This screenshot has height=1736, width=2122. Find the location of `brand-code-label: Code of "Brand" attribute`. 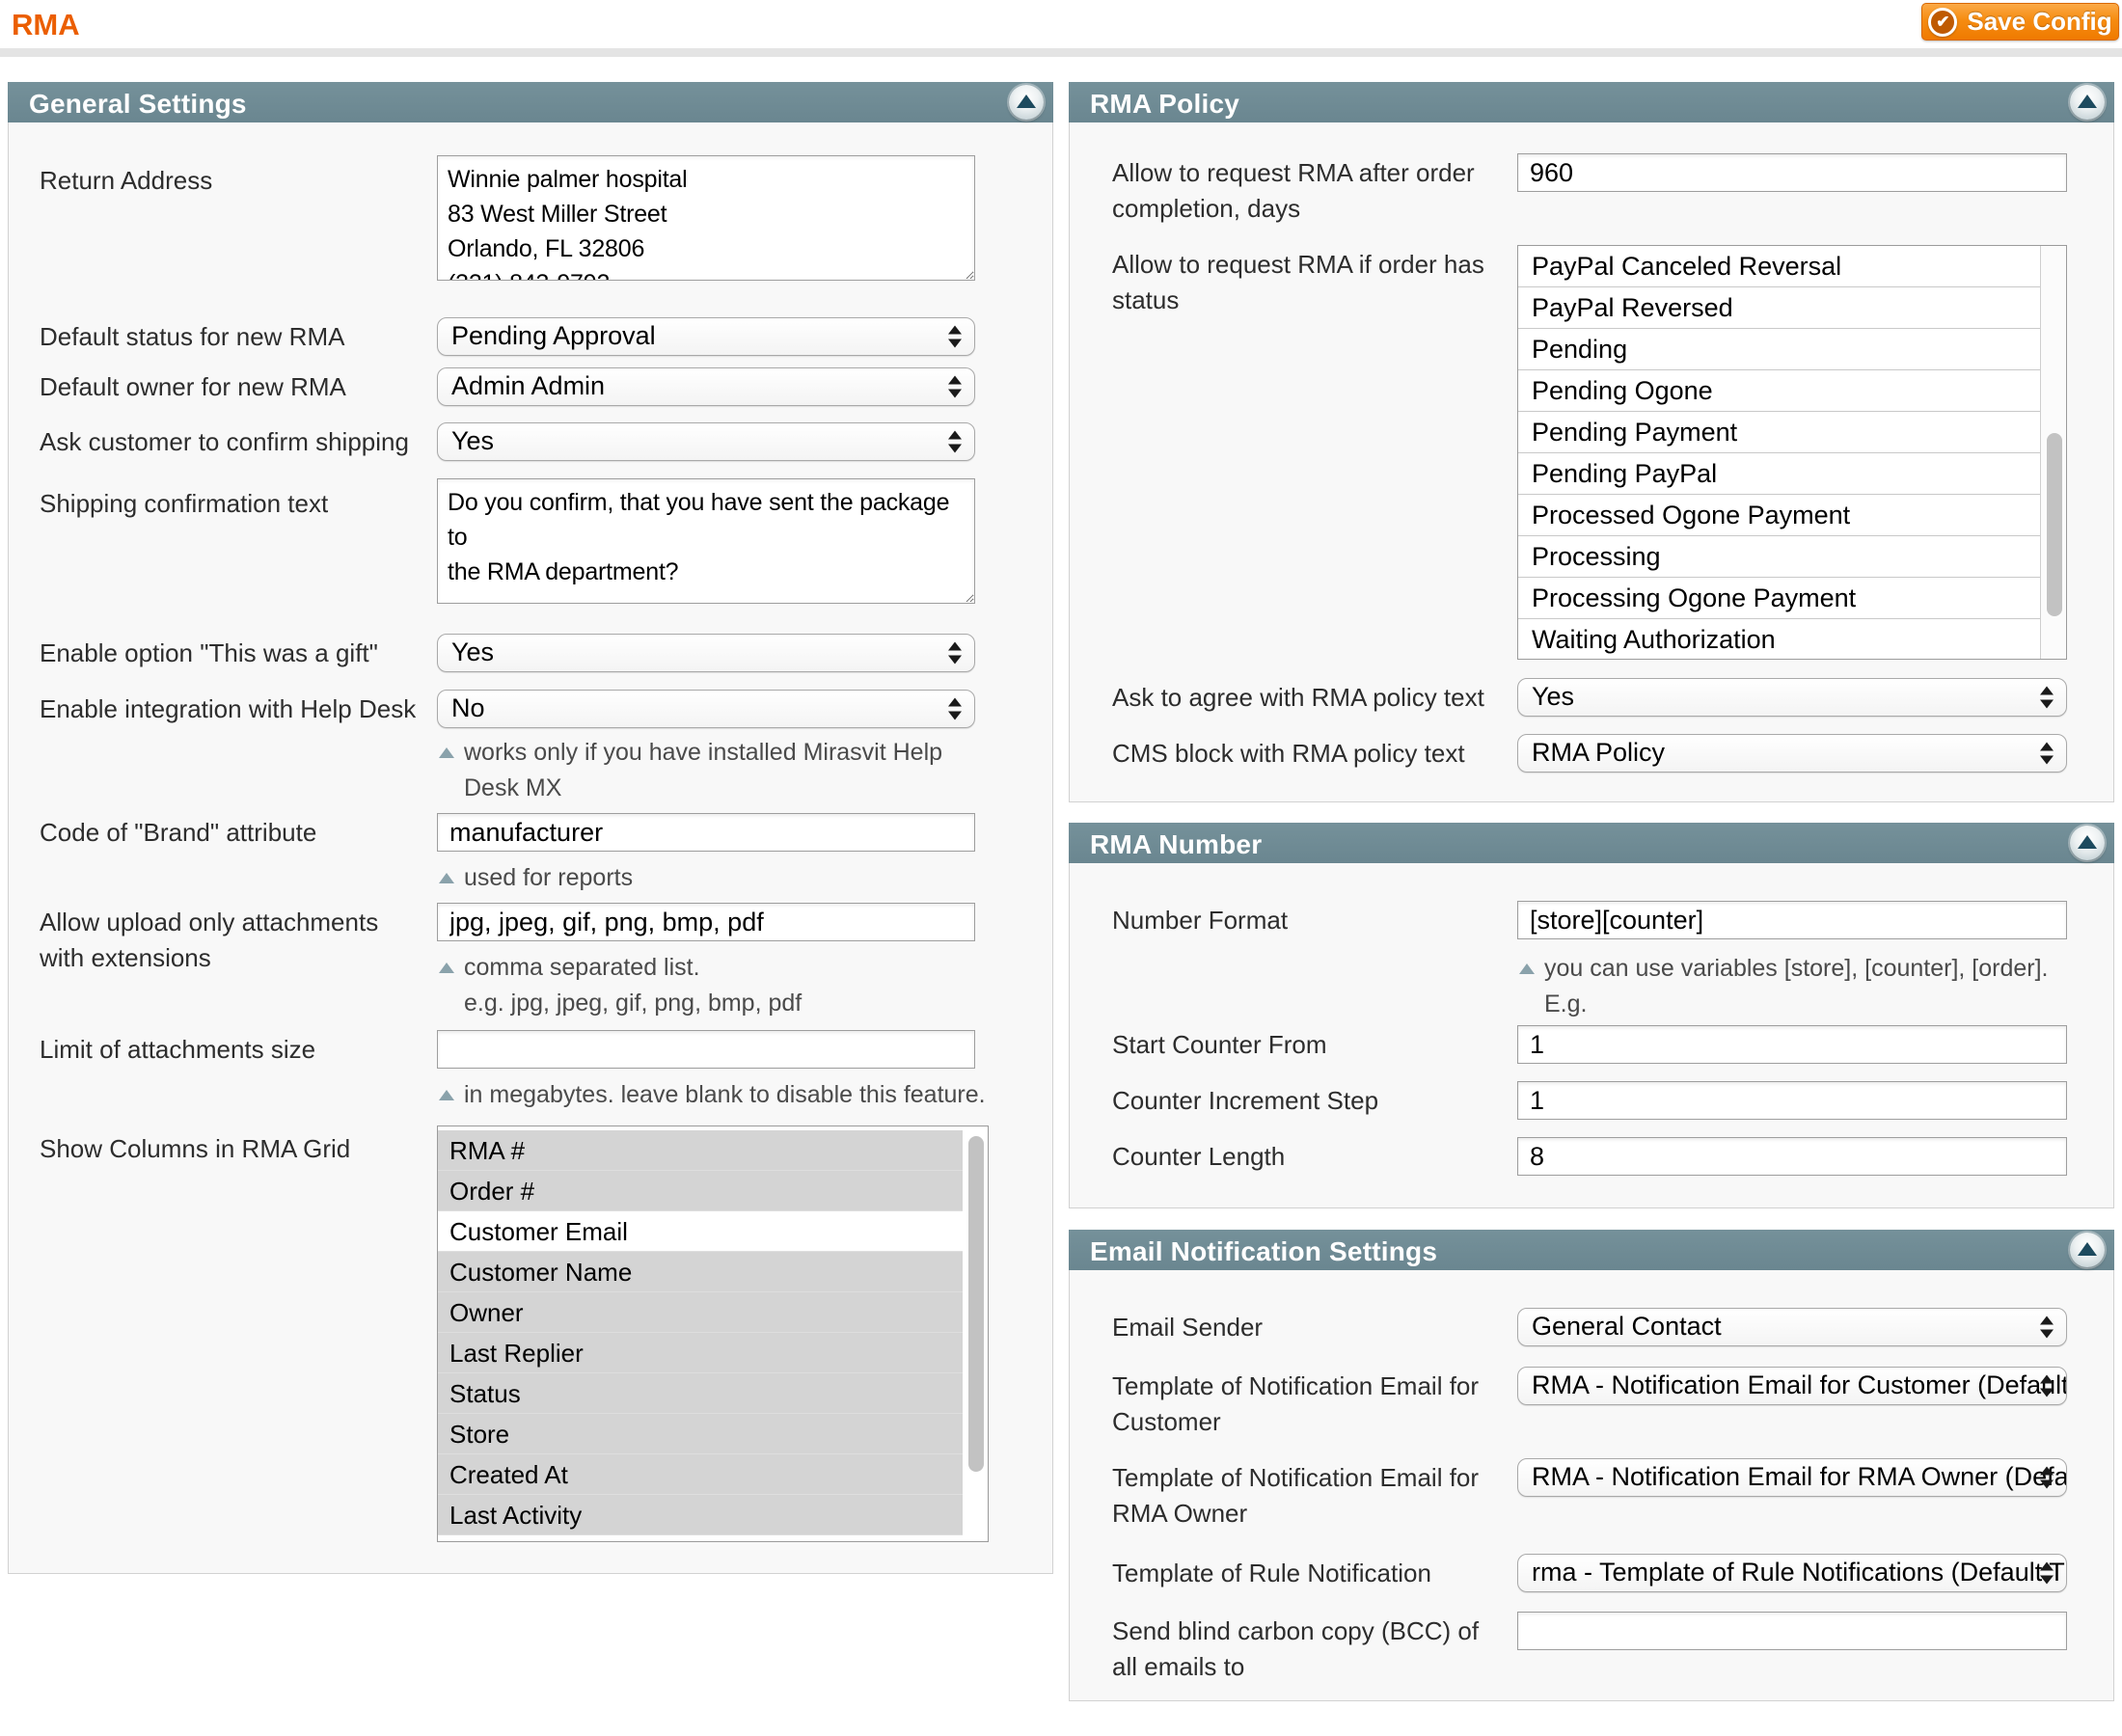

brand-code-label: Code of "Brand" attribute is located at coordinates (179, 832).